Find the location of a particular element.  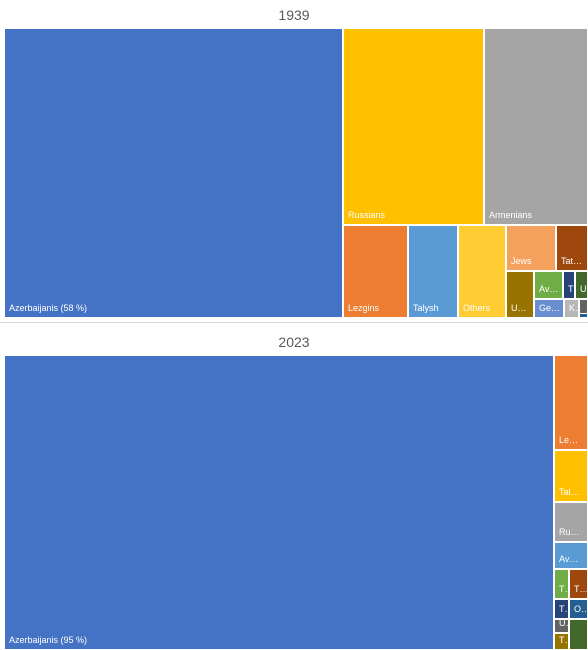

chart-title-1939: 1939 is located at coordinates (294, 15).